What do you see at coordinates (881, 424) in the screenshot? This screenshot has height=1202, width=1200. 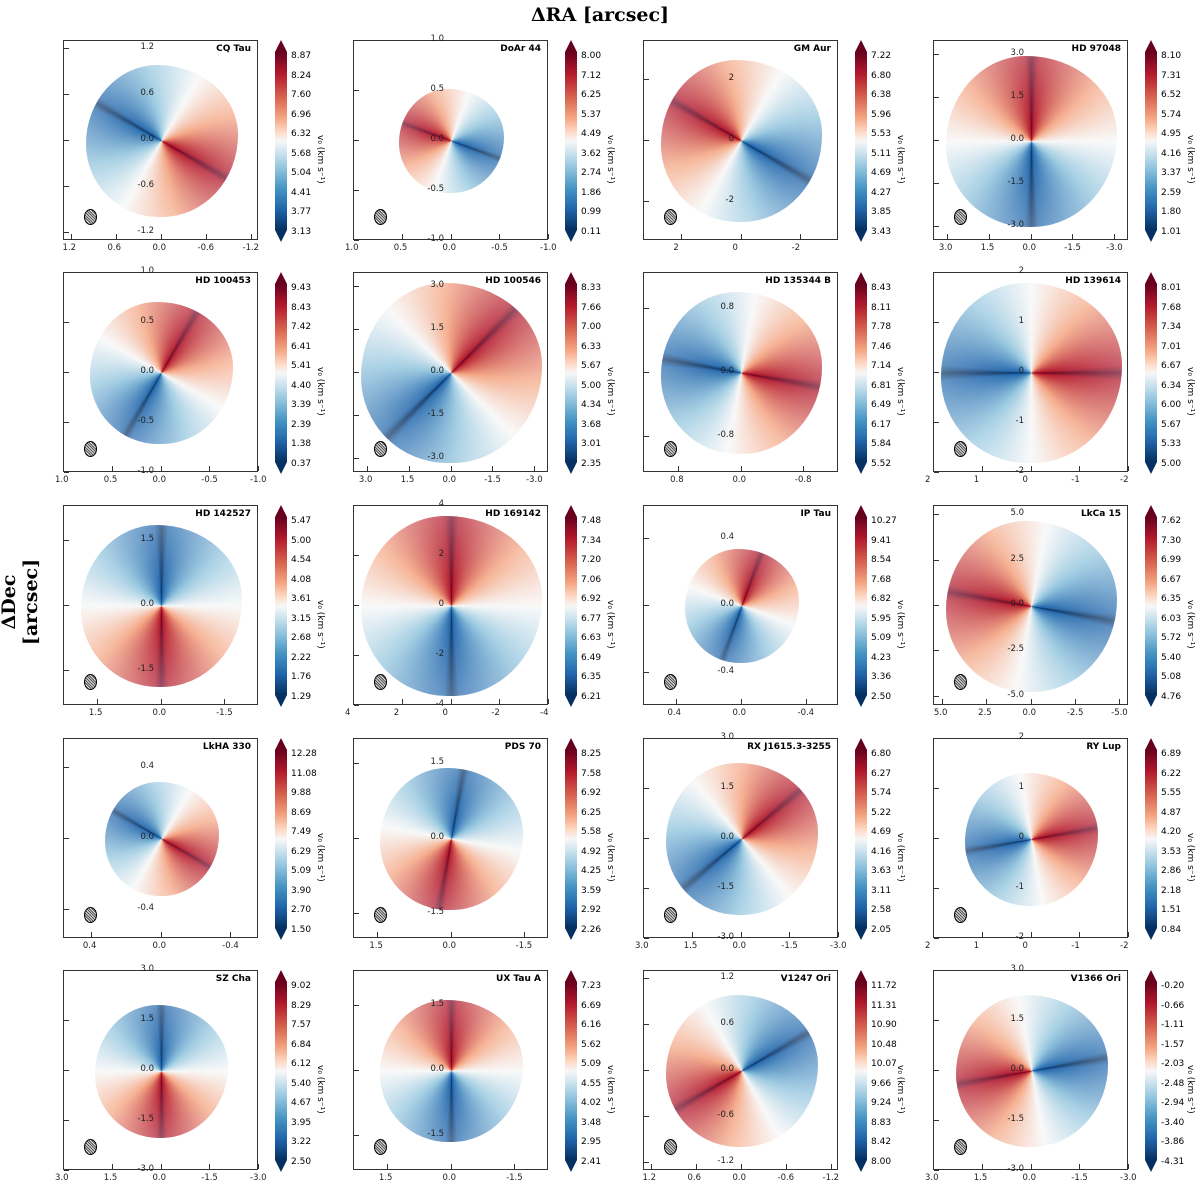 I see `colorbar-tick-label: 6.17` at bounding box center [881, 424].